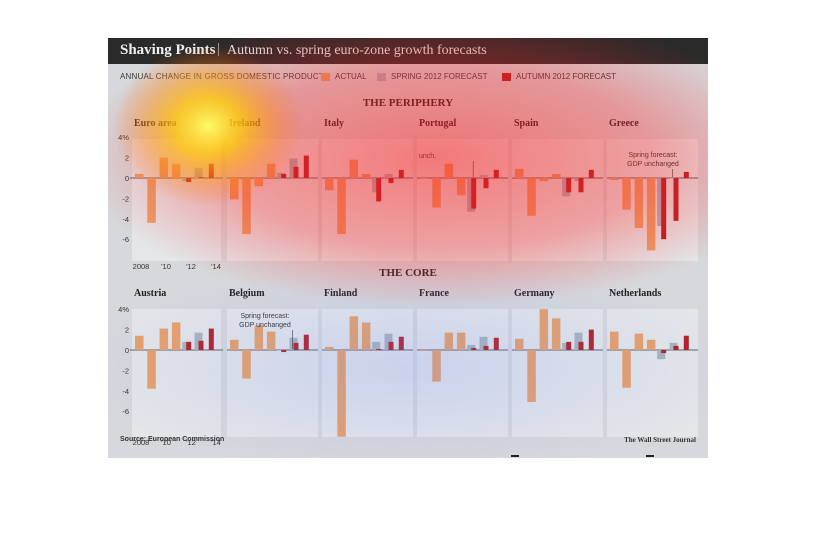 Image resolution: width=816 pixels, height=552 pixels. Describe the element at coordinates (408, 273) in the screenshot. I see `section-title-core: THE CORE` at that location.